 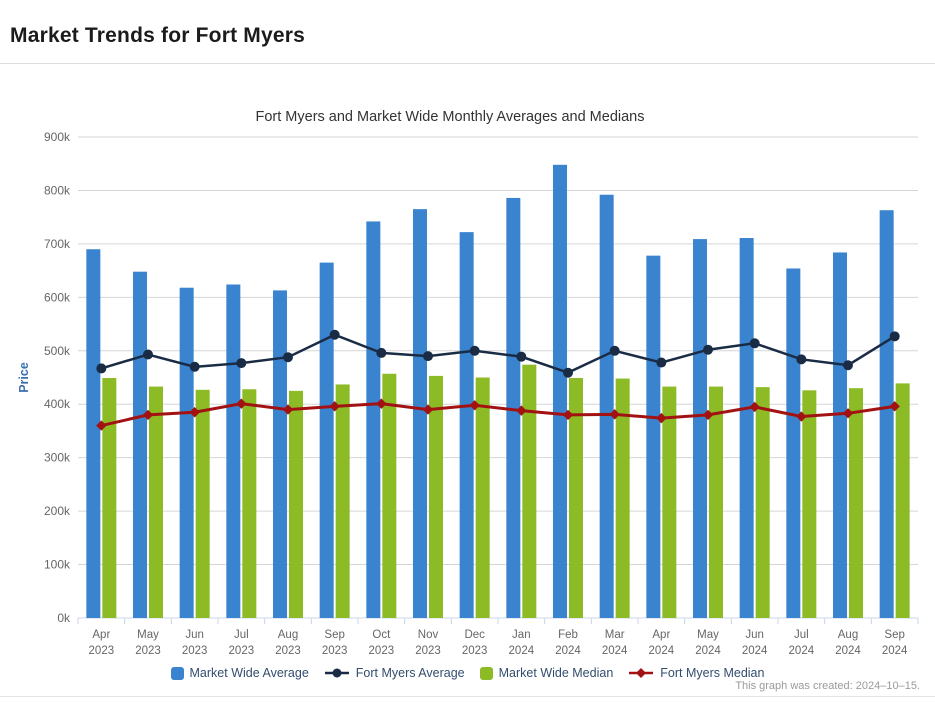 I want to click on legend-item-market-wide-median: Market Wide Median, so click(x=546, y=673).